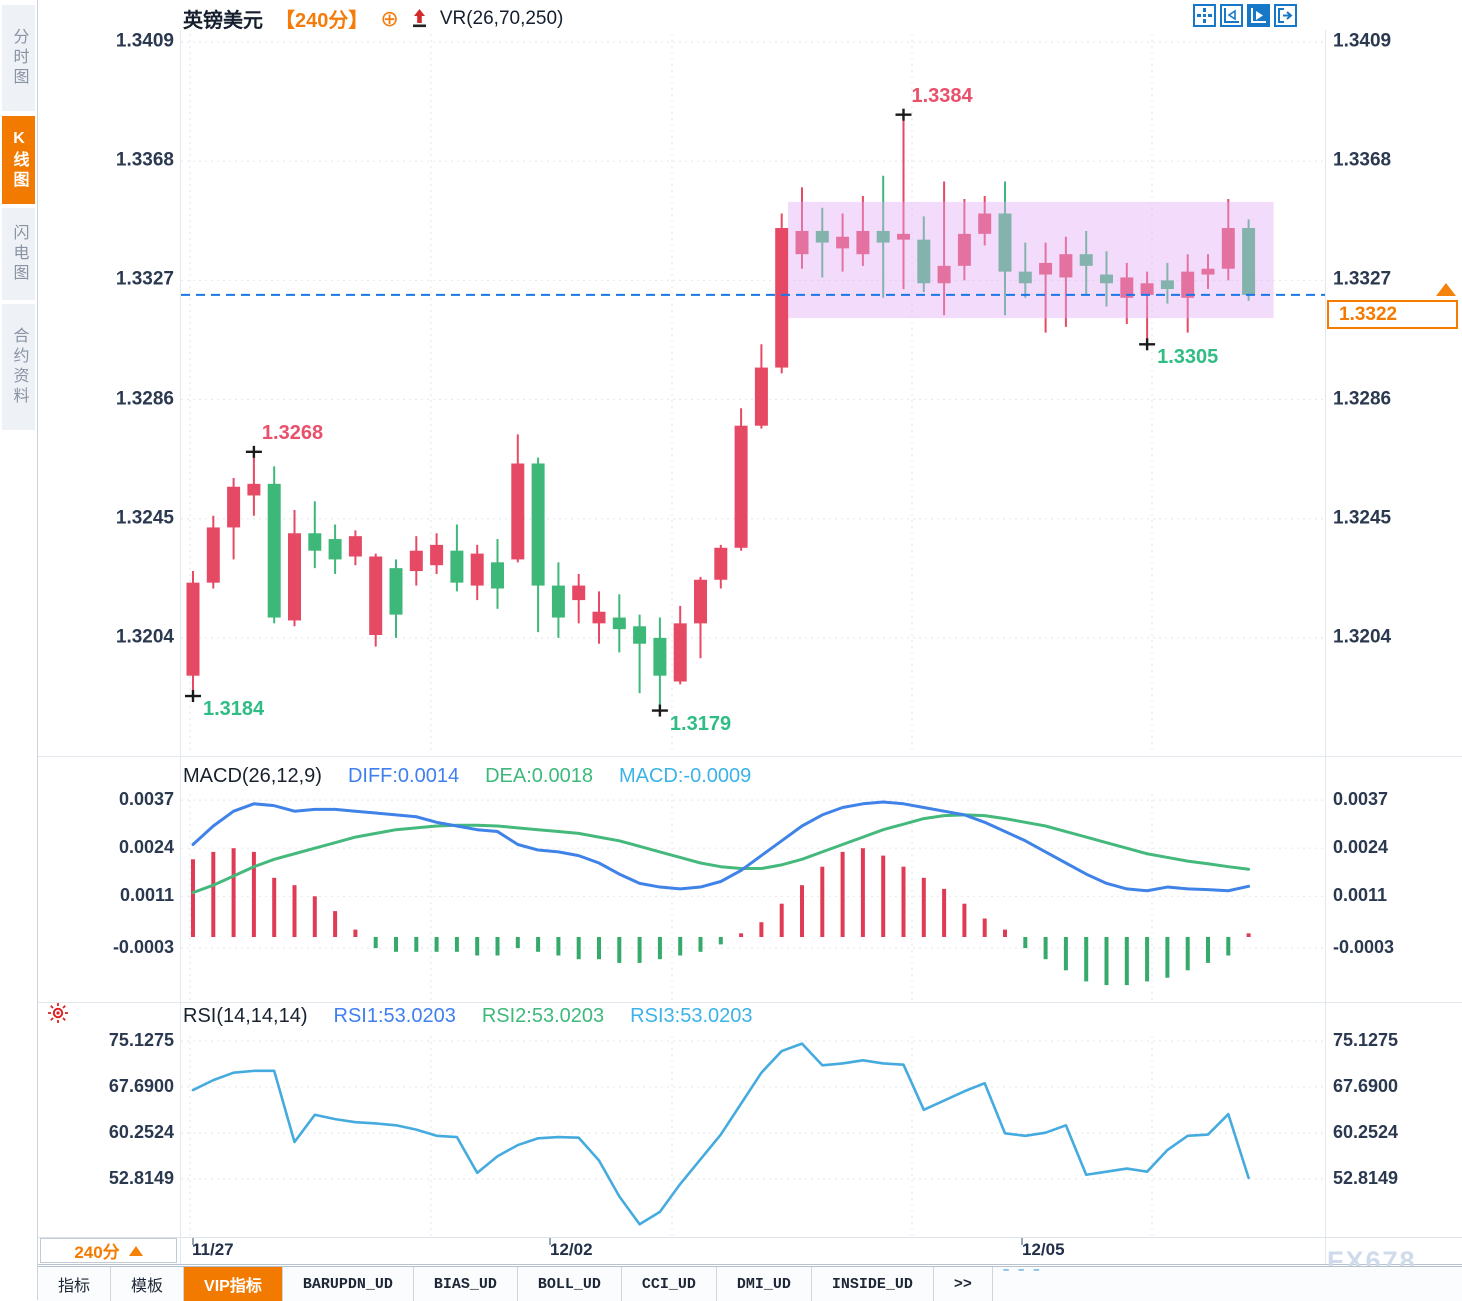 This screenshot has width=1462, height=1301. I want to click on x-axis-date: 11/27, so click(213, 1249).